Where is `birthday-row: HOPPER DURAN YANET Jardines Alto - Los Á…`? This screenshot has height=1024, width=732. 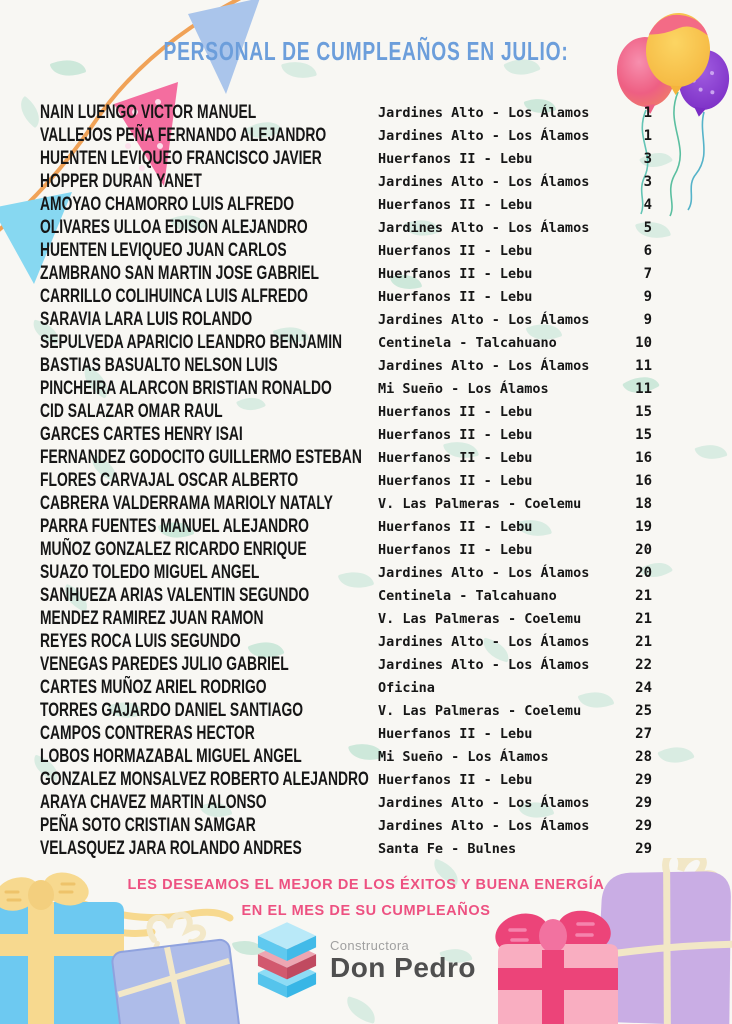 birthday-row: HOPPER DURAN YANET Jardines Alto - Los Á… is located at coordinates (346, 181).